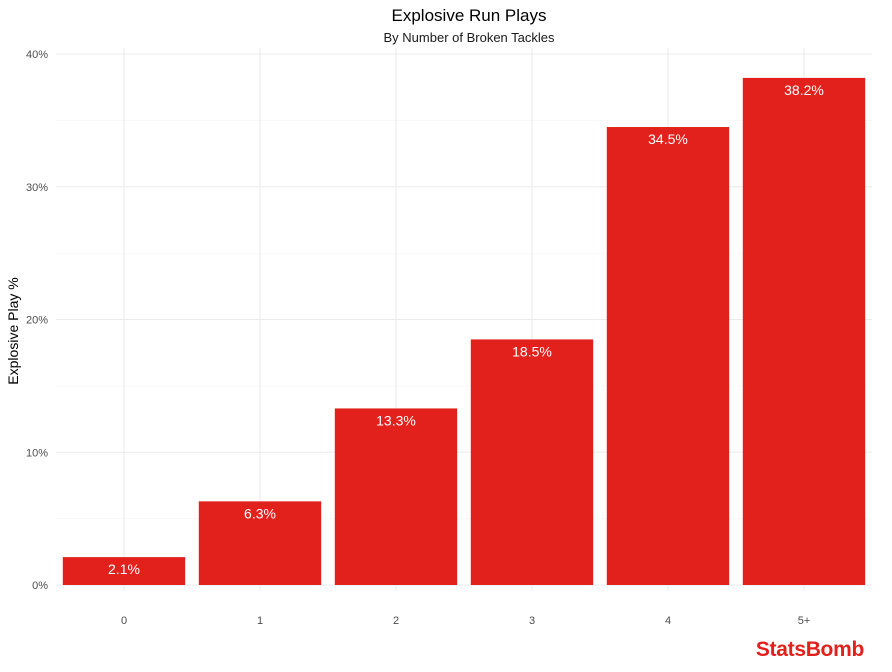 This screenshot has height=672, width=892. What do you see at coordinates (469, 15) in the screenshot?
I see `chart-title: Explosive Run Plays` at bounding box center [469, 15].